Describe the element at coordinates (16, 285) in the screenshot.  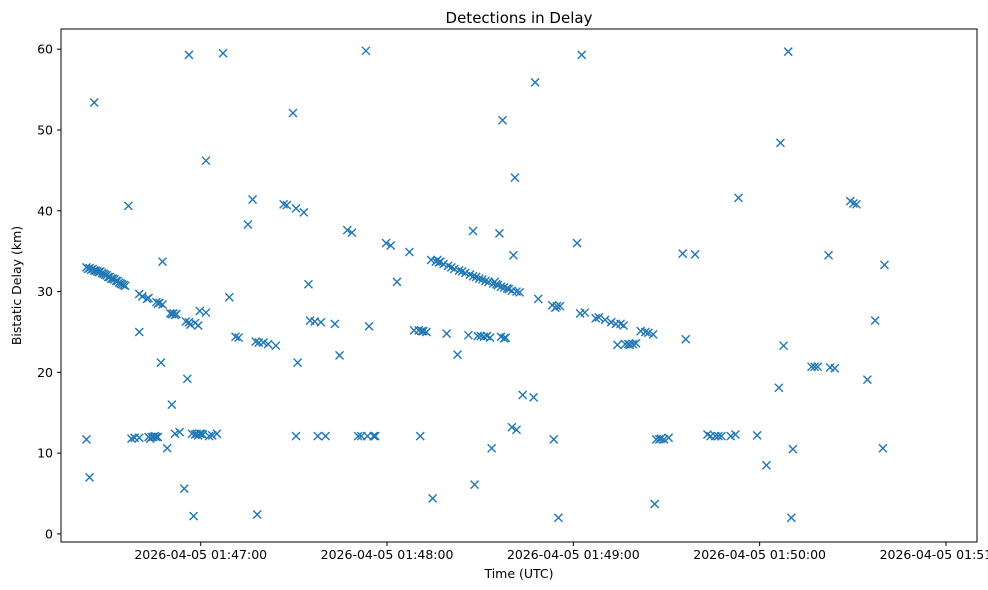
I see `y-axis-label: Bistatic Delay (km)` at that location.